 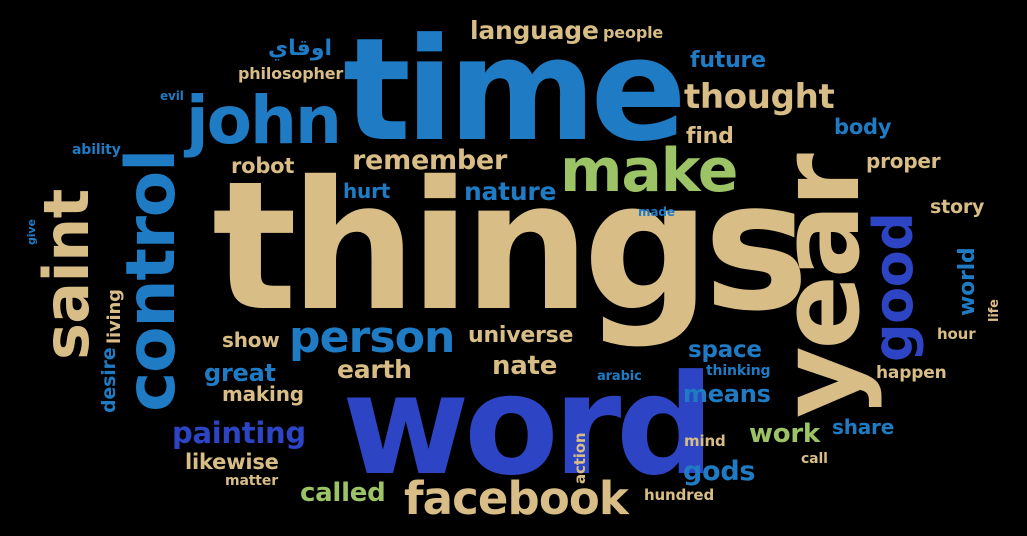 I want to click on word-robot: robot, so click(x=263, y=166).